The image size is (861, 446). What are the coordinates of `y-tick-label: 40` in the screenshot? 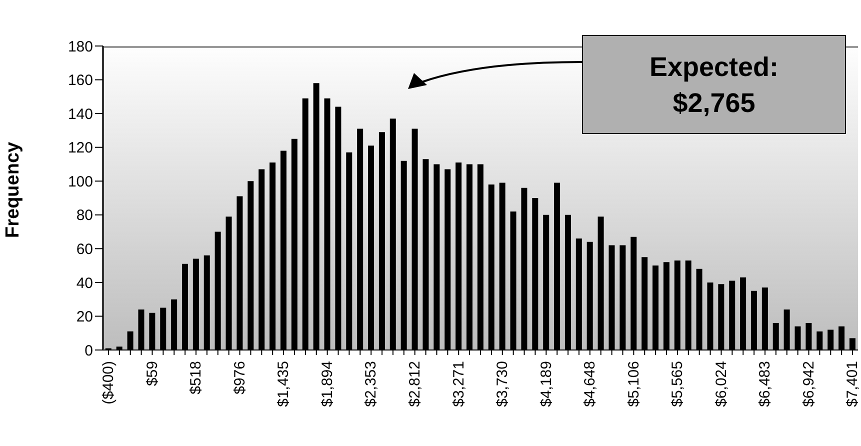 It's located at (84, 283).